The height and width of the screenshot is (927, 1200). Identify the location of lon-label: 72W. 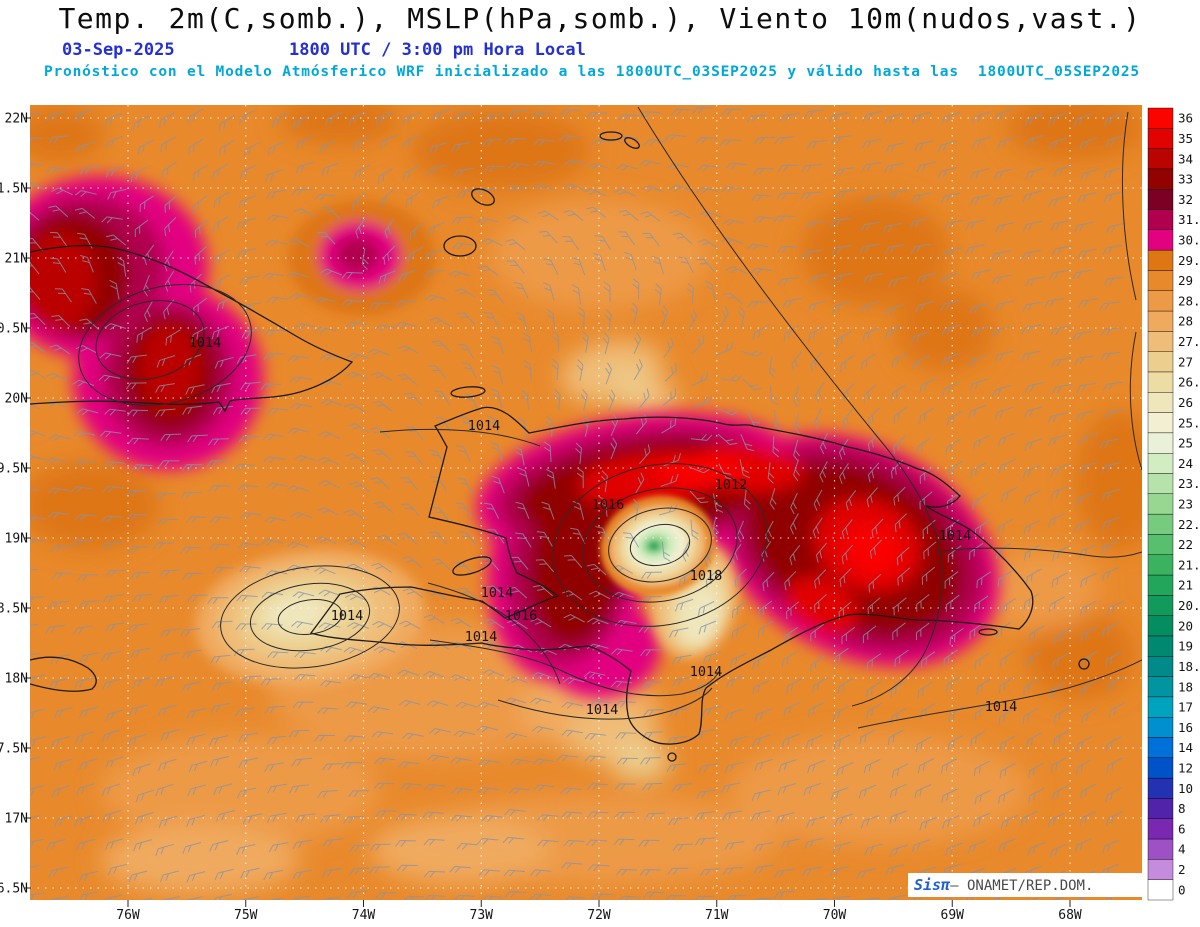
(599, 915).